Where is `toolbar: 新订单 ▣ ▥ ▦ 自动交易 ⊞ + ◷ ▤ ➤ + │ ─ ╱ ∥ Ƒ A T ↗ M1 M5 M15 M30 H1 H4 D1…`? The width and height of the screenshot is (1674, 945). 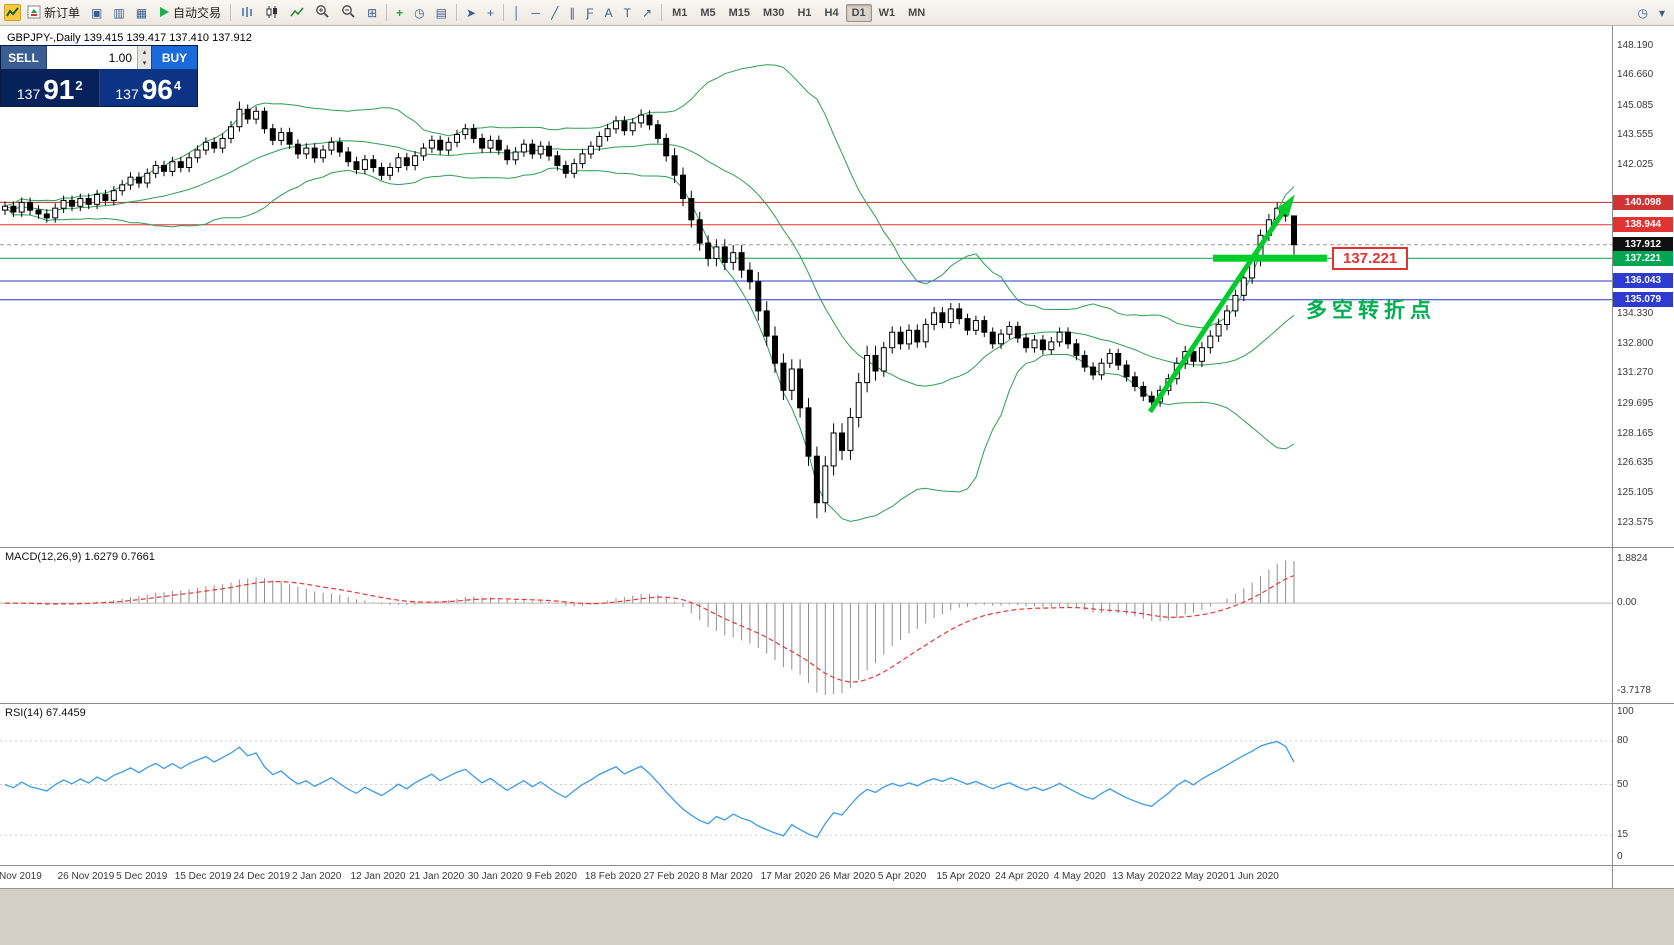
toolbar: 新订单 ▣ ▥ ▦ 自动交易 ⊞ + ◷ ▤ ➤ + │ ─ ╱ ∥ Ƒ A T ↗ M1 M5 M15 M30 H1 H4 D1… is located at coordinates (837, 13).